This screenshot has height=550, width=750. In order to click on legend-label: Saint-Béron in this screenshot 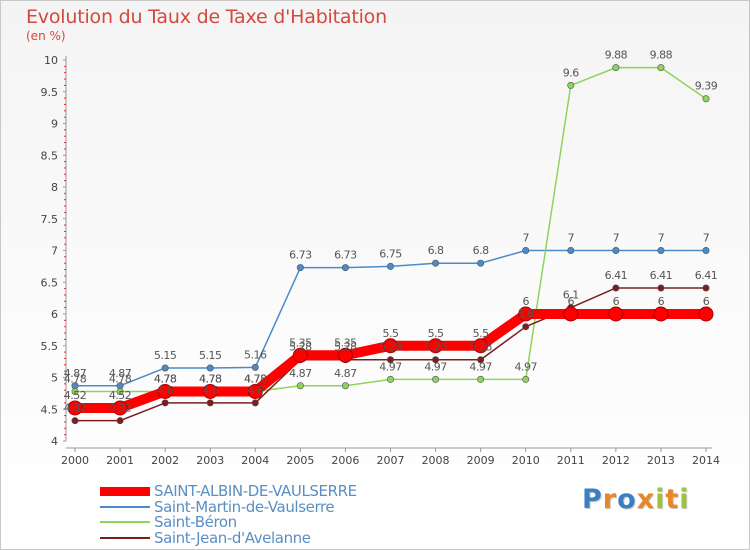, I will do `click(195, 522)`.